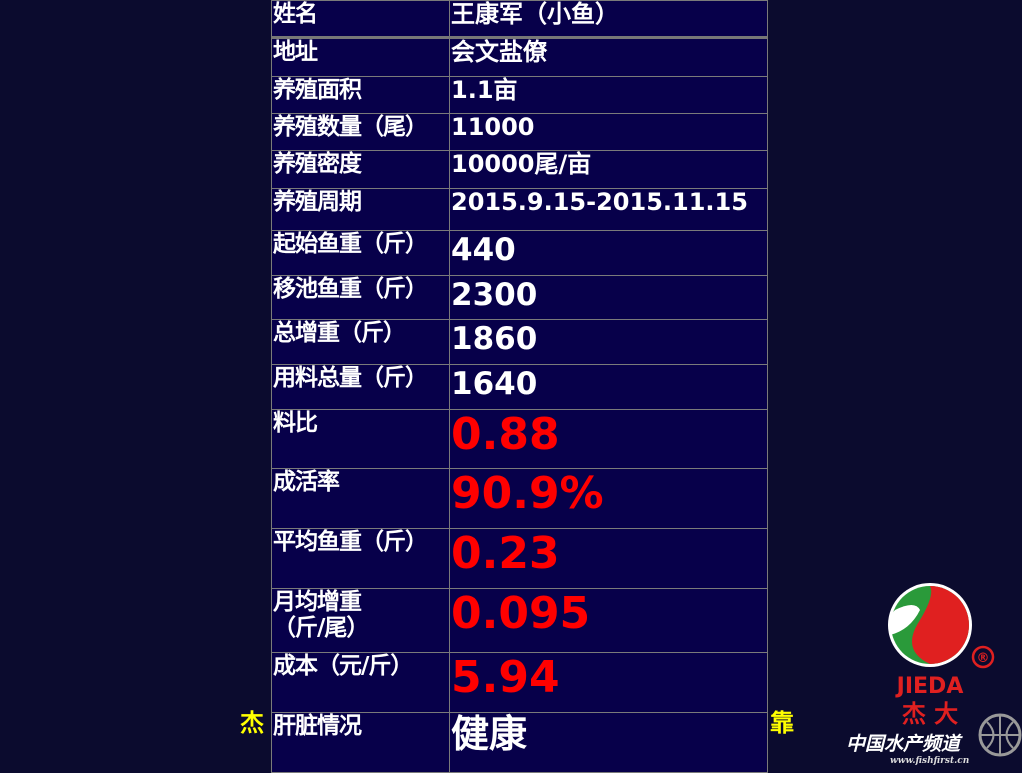 The image size is (1022, 773). Describe the element at coordinates (608, 297) in the screenshot. I see `row-value: 2300` at that location.